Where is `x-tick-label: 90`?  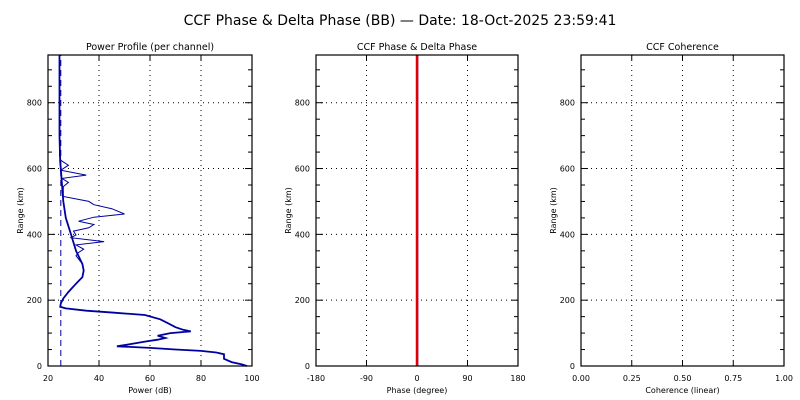 x-tick-label: 90 is located at coordinates (467, 378).